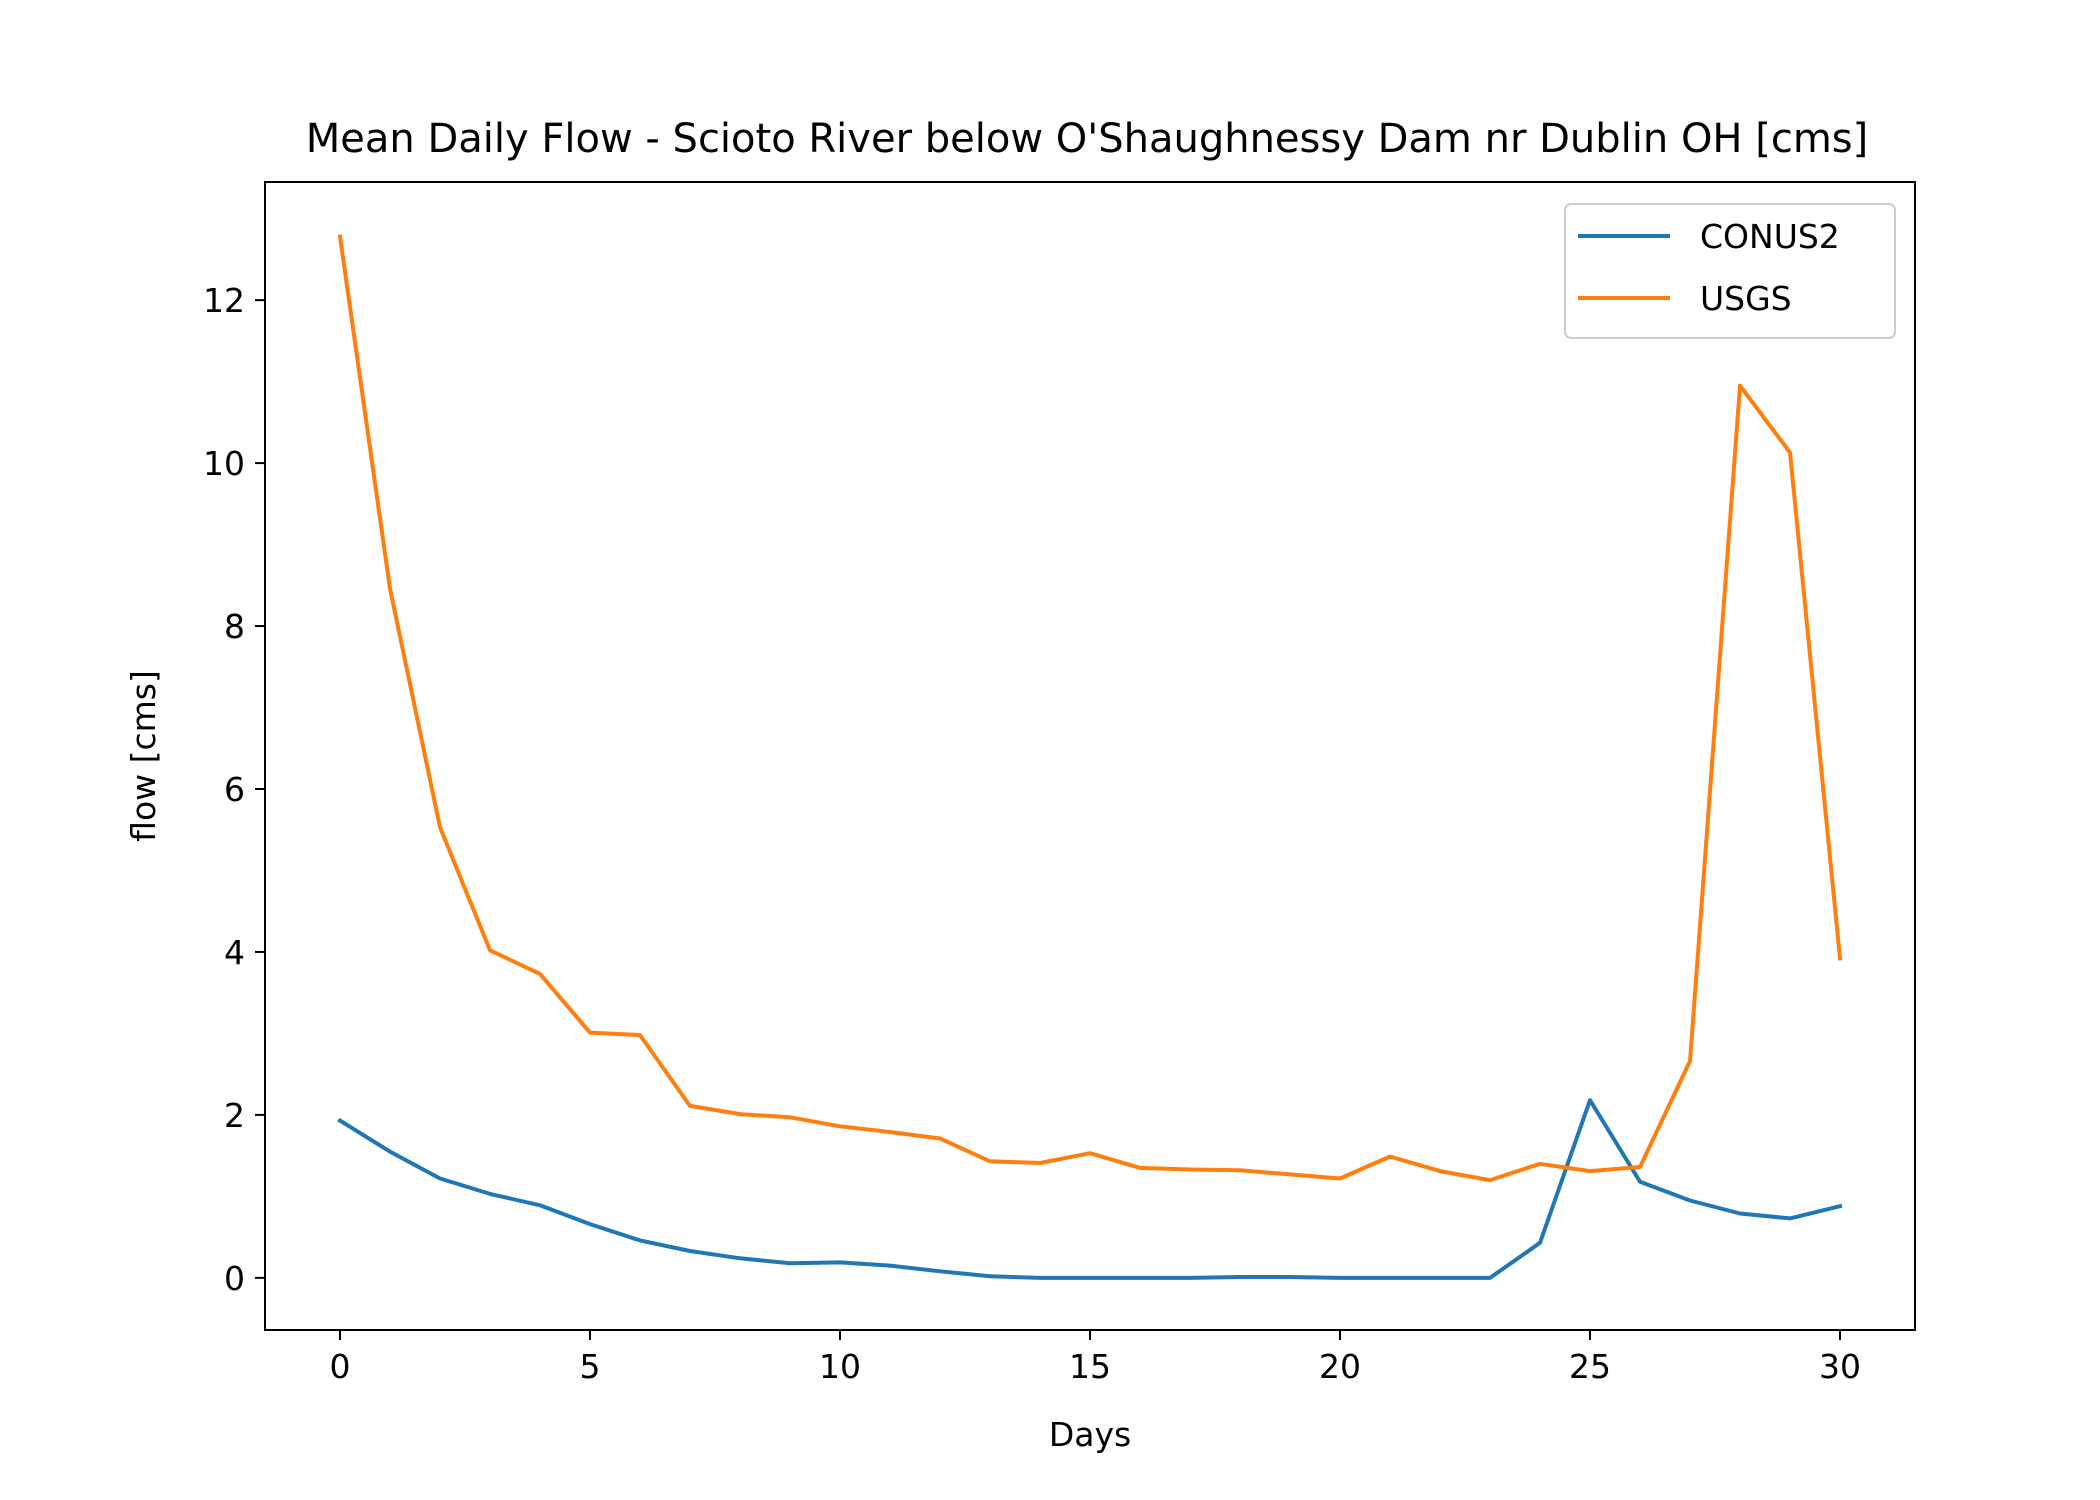  Describe the element at coordinates (234, 1278) in the screenshot. I see `y-tick-label-0: 0` at that location.